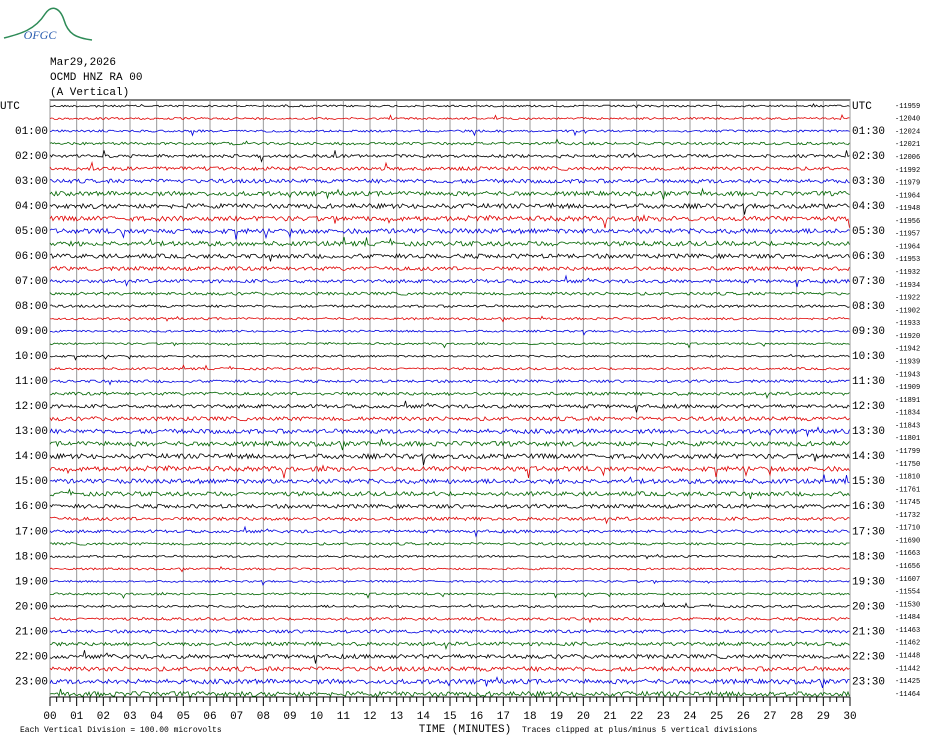 This screenshot has height=744, width=930. What do you see at coordinates (868, 257) in the screenshot?
I see `right-time-label: 06:30` at bounding box center [868, 257].